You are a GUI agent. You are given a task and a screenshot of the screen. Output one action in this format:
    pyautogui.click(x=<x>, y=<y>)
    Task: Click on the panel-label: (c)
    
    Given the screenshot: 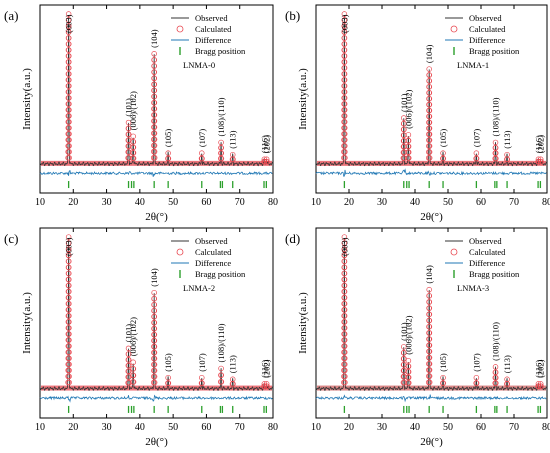 What is the action you would take?
    pyautogui.click(x=11, y=238)
    